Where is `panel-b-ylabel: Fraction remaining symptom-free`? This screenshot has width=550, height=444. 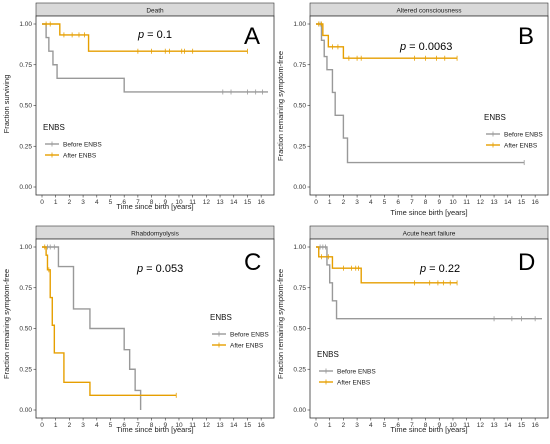
panel-b-ylabel: Fraction remaining symptom-free is located at coordinates (280, 106).